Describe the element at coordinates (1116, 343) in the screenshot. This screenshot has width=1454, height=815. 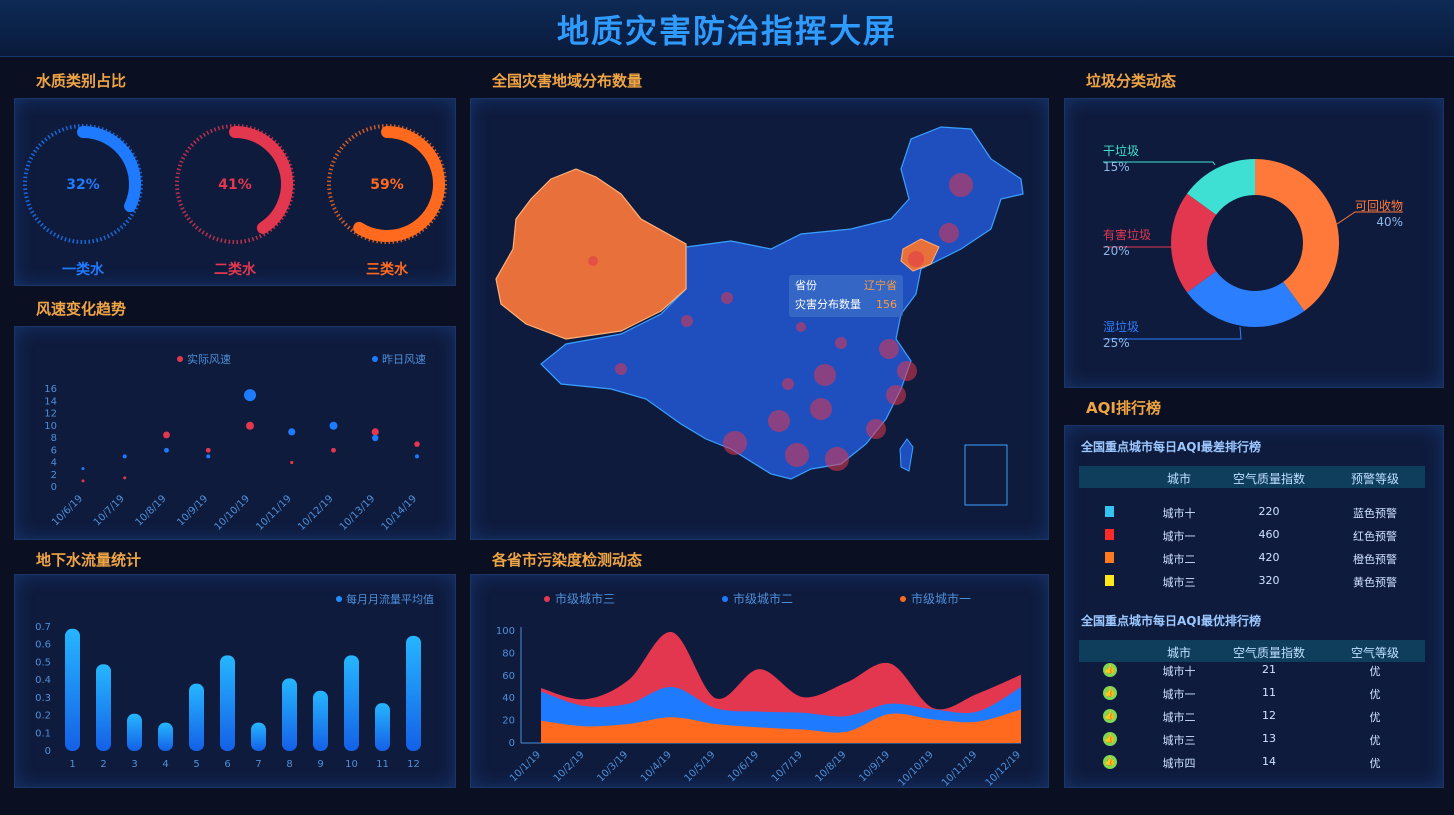
I see `slice-label-pct: 25%` at that location.